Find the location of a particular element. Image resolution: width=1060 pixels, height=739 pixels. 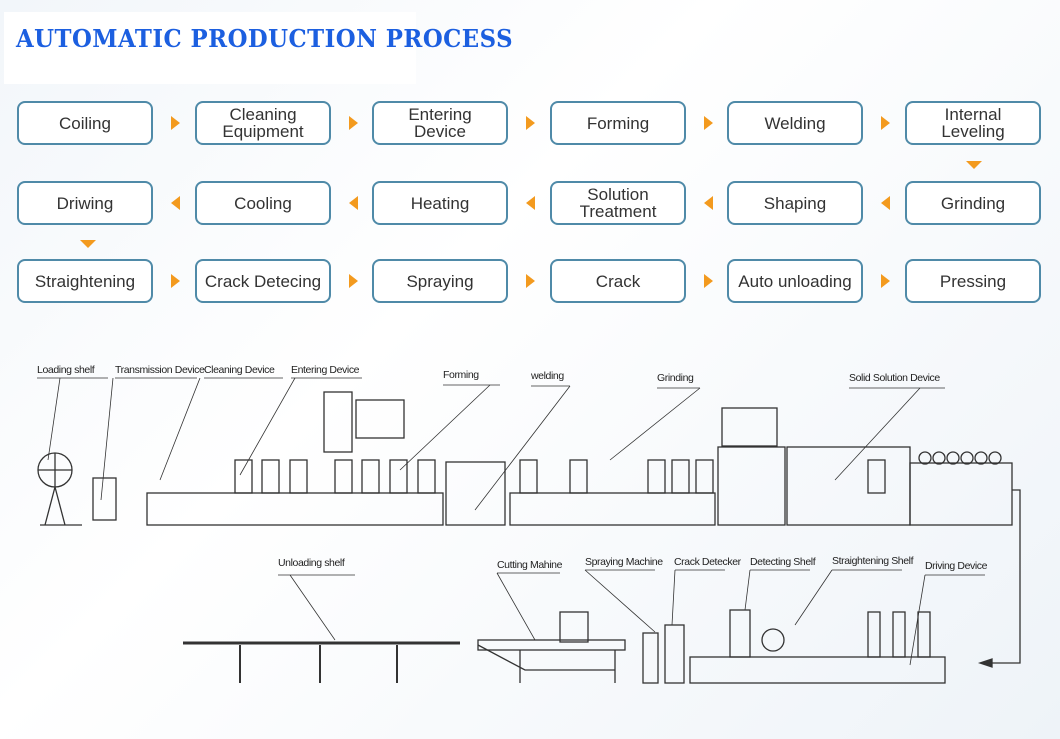

crack-detector is located at coordinates (674, 654).